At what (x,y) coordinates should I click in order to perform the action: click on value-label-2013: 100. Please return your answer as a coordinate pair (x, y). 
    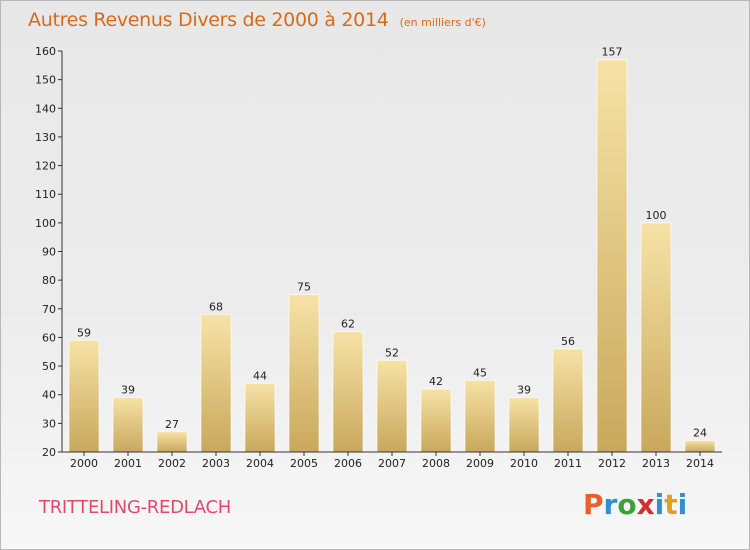
    Looking at the image, I should click on (656, 215).